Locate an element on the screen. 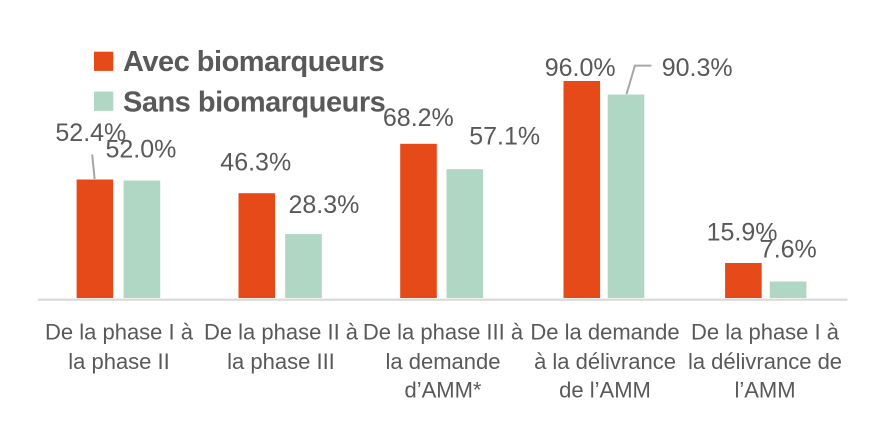 The height and width of the screenshot is (447, 893). svg-text: 68.2% is located at coordinates (418, 118).